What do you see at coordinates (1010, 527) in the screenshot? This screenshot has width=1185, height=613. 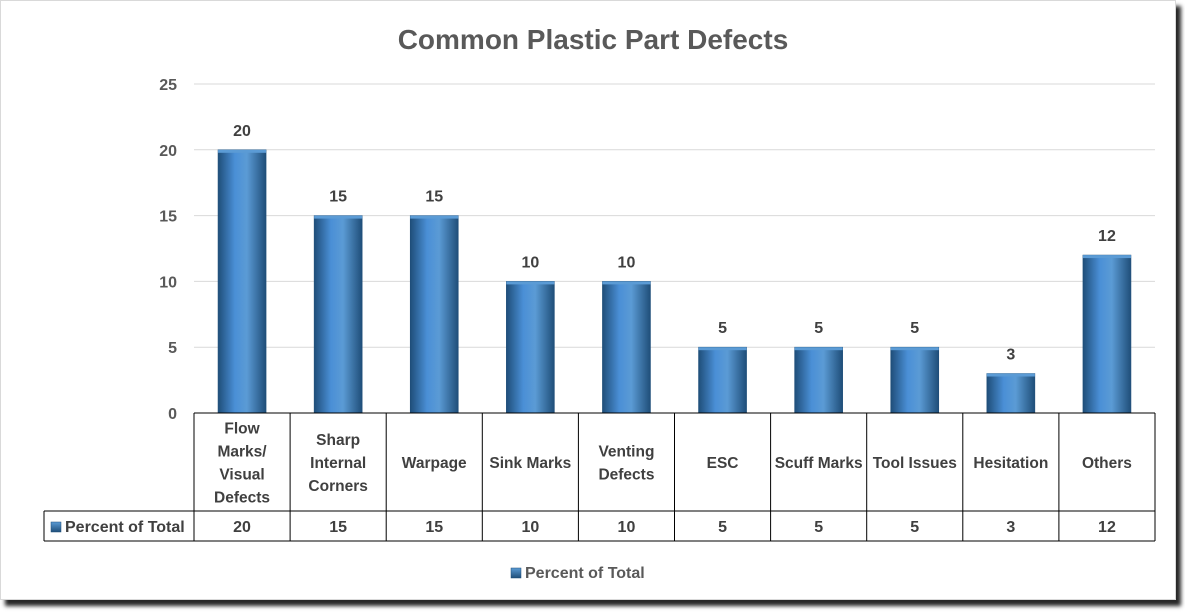 I see `table-value: 3` at bounding box center [1010, 527].